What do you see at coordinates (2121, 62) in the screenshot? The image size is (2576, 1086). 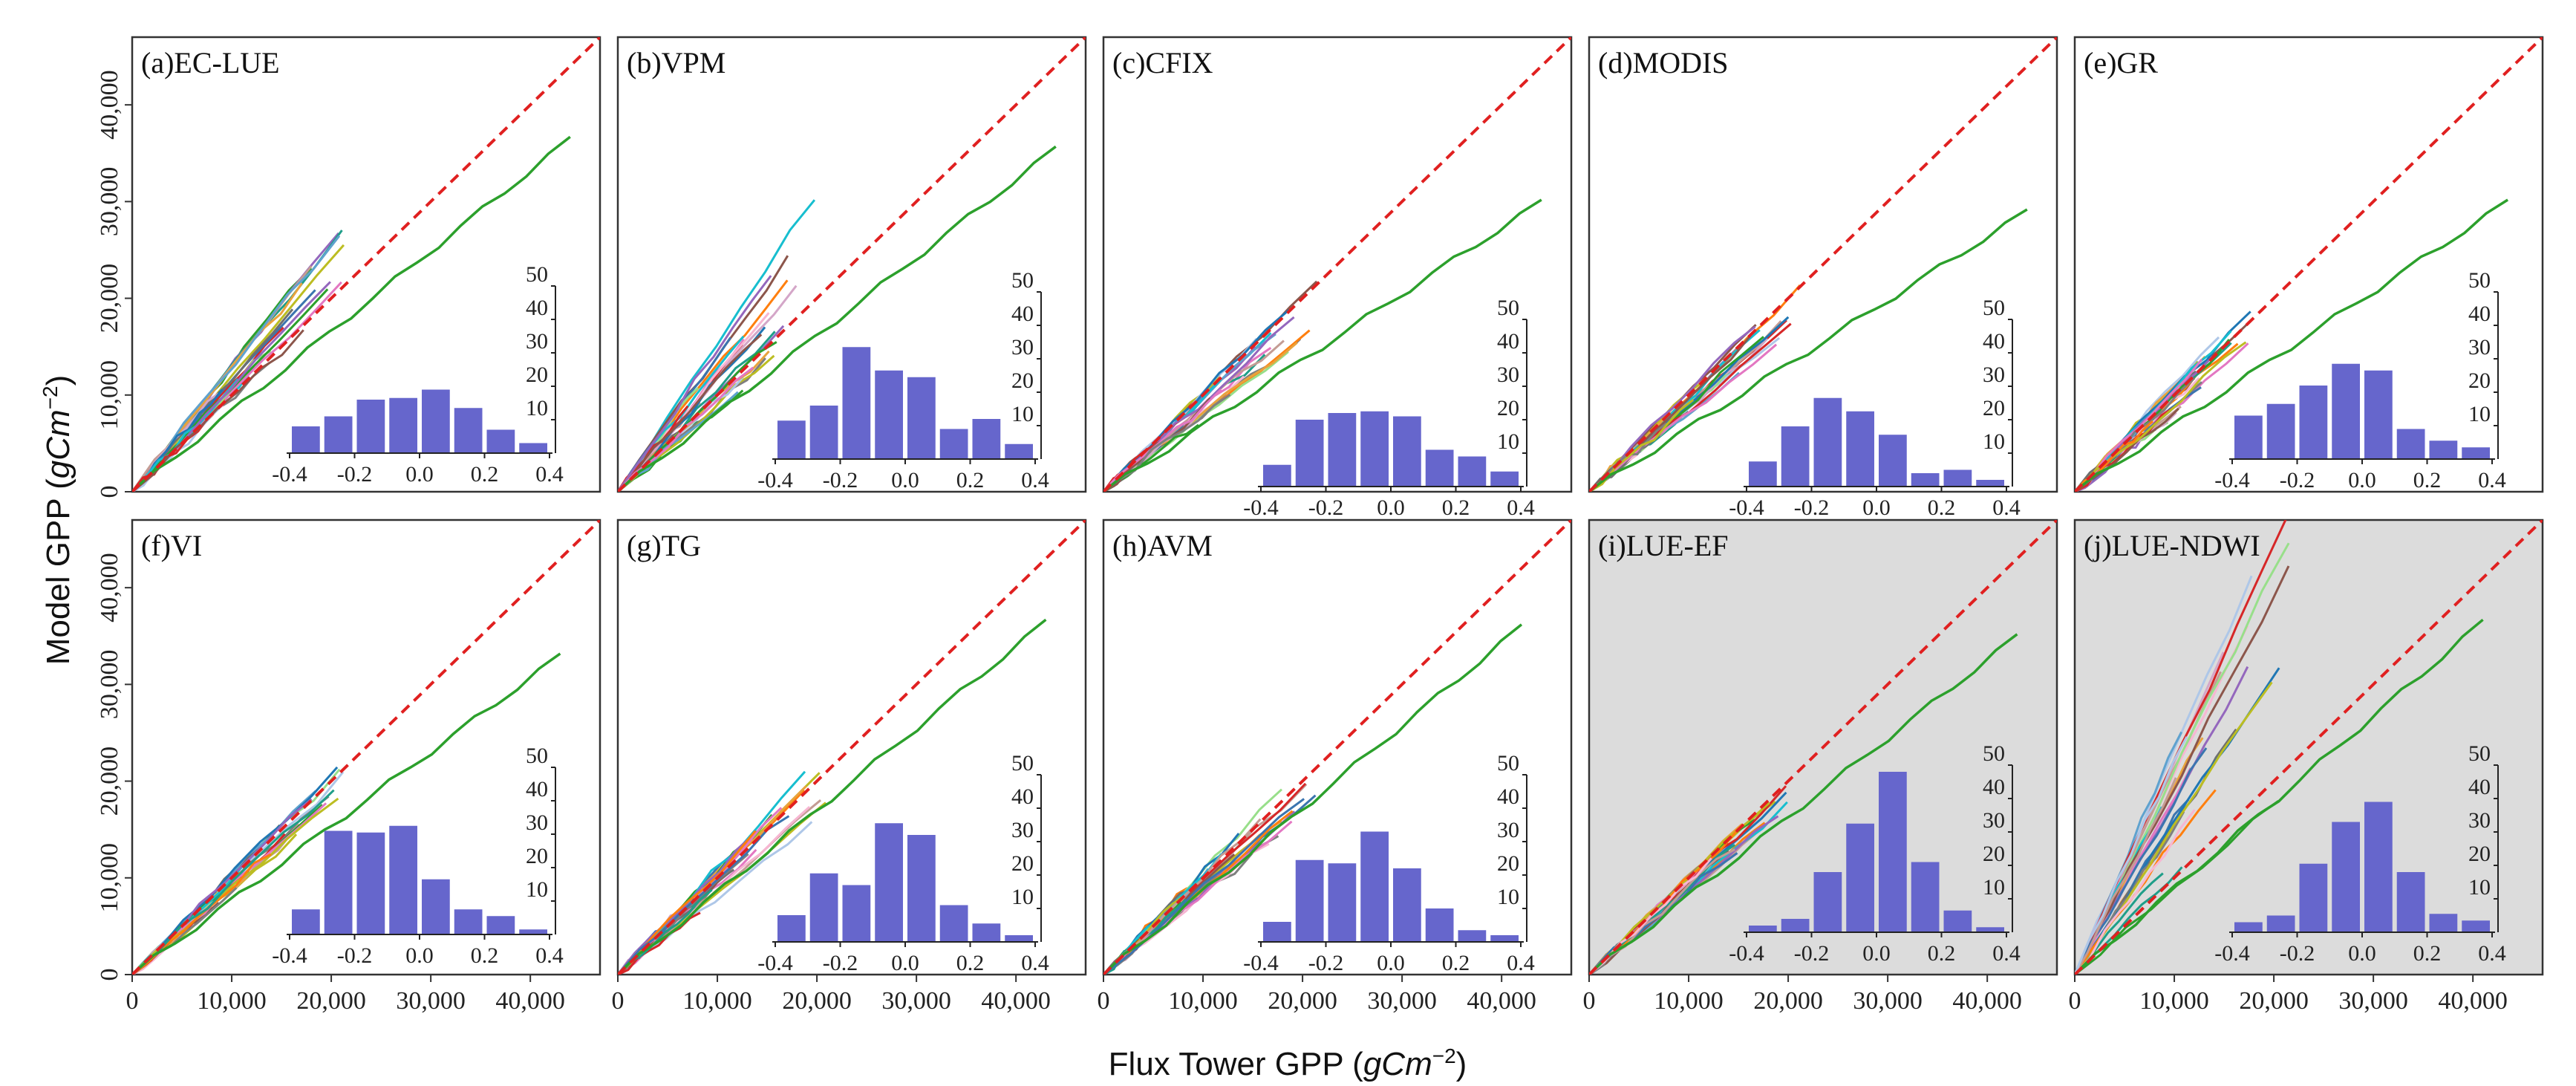 I see `panel-label: (e)GR` at bounding box center [2121, 62].